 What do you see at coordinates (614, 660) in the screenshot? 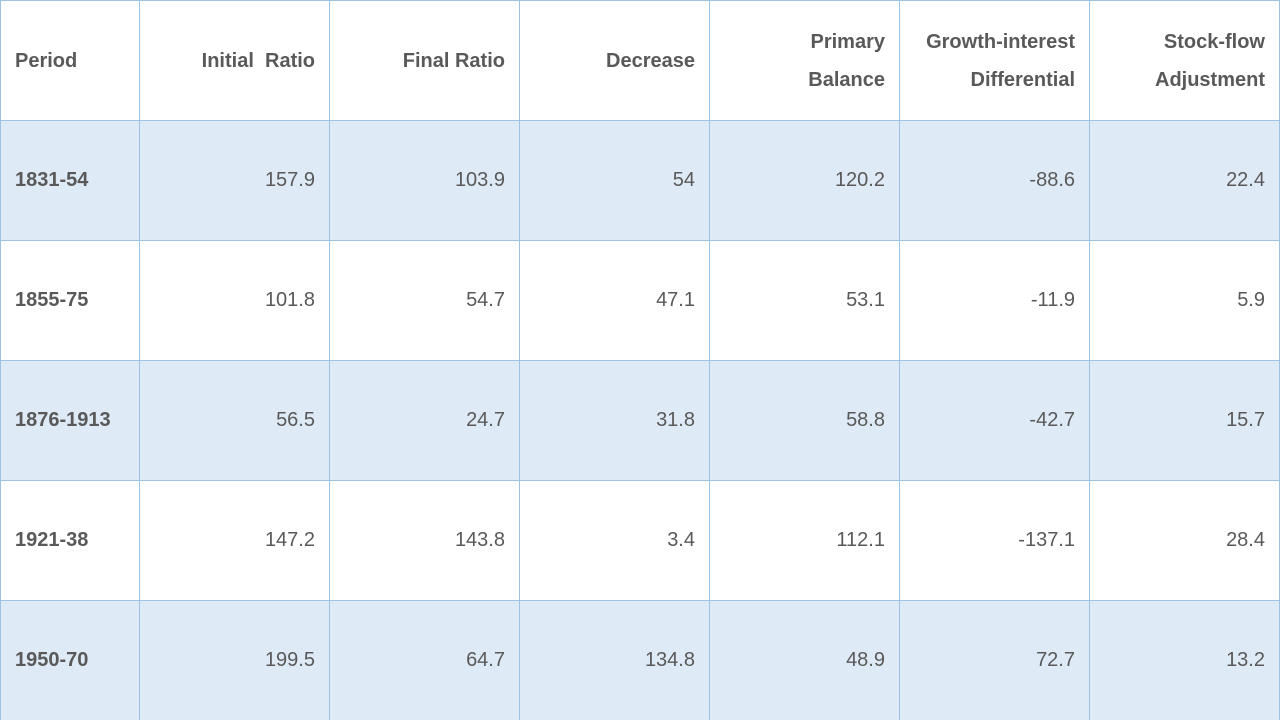
I see `cell-decrease: 134.8` at bounding box center [614, 660].